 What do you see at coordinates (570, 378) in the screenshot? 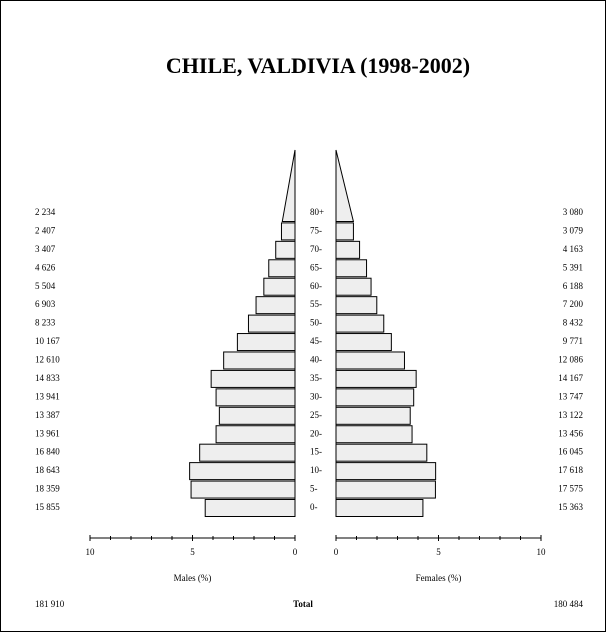
I see `count-label: 14 167` at bounding box center [570, 378].